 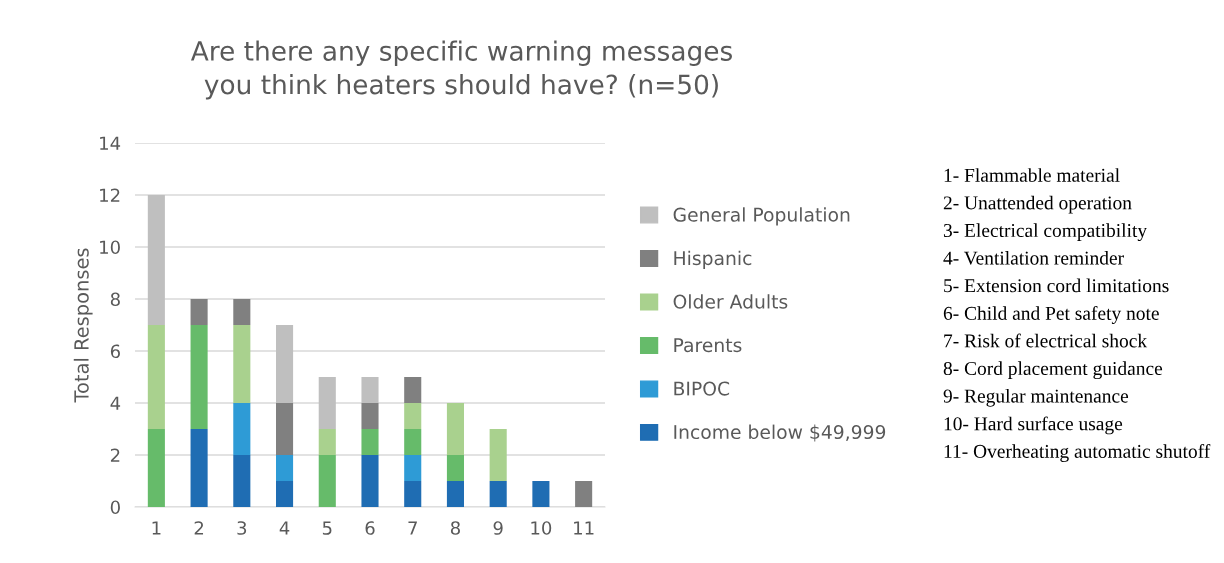 What do you see at coordinates (584, 528) in the screenshot?
I see `x-tick-label: 11` at bounding box center [584, 528].